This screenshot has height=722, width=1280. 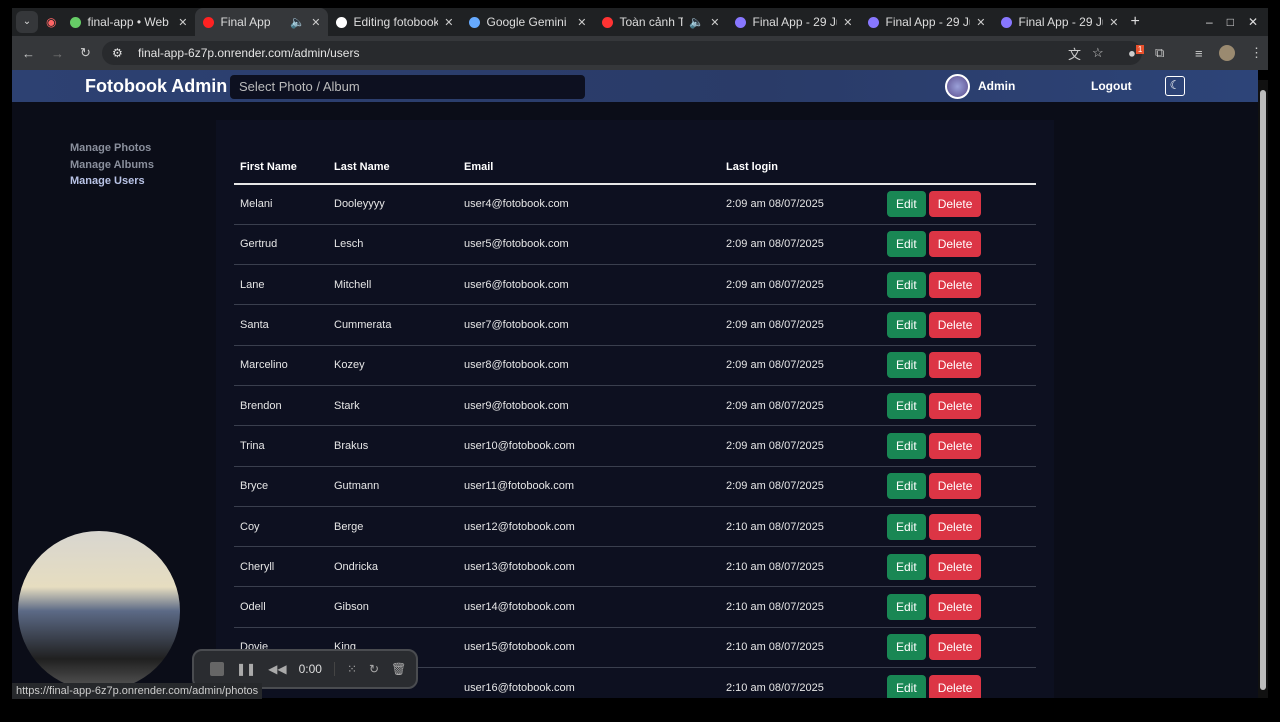 What do you see at coordinates (51, 22) in the screenshot?
I see `record-icon: ◉` at bounding box center [51, 22].